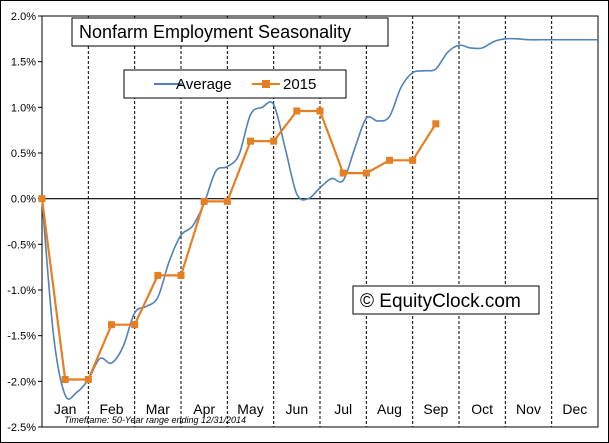  What do you see at coordinates (21, 382) in the screenshot?
I see `y-tick-label: -2.0%` at bounding box center [21, 382].